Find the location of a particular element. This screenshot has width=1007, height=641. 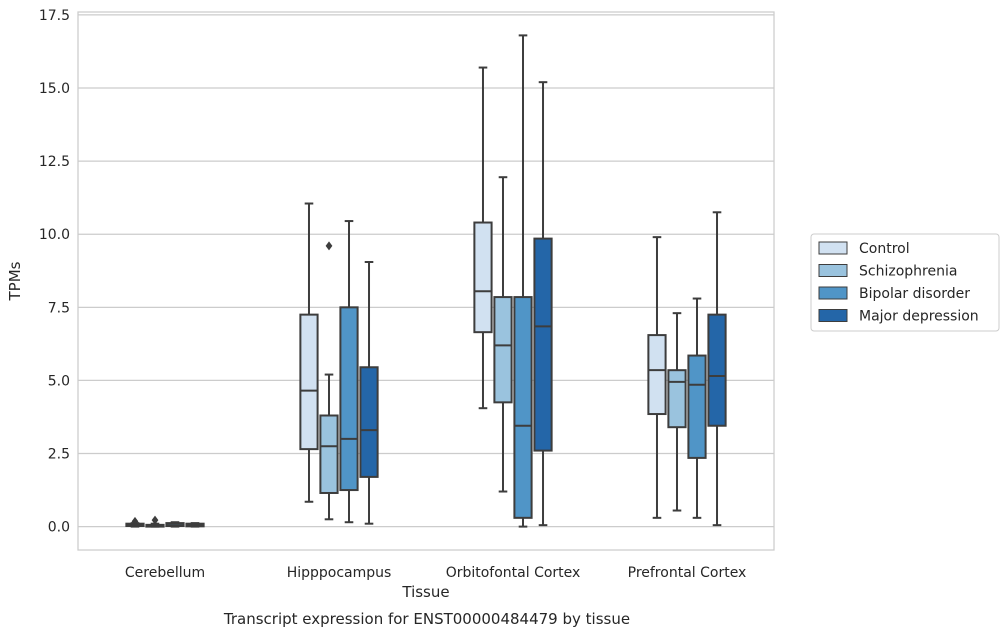

y-axis-label: TPMs is located at coordinates (15, 281).